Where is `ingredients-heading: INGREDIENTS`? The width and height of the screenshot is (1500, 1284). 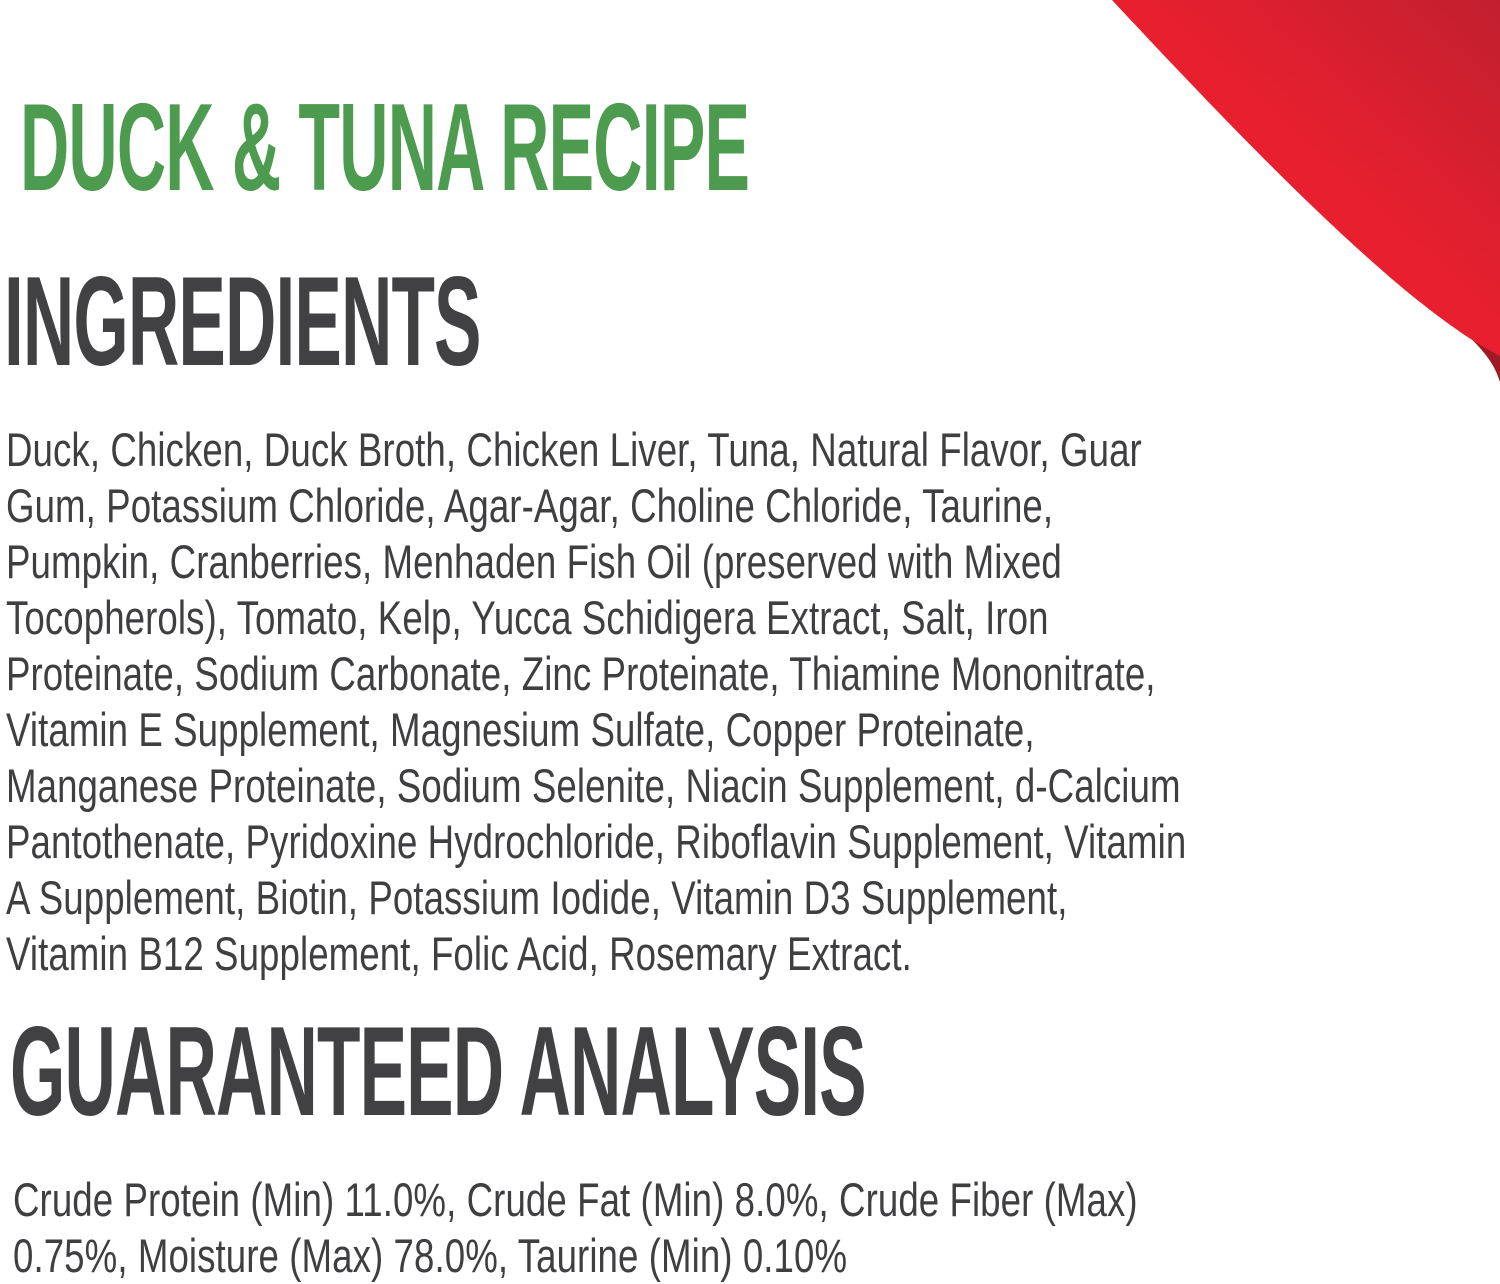 ingredients-heading: INGREDIENTS is located at coordinates (243, 321).